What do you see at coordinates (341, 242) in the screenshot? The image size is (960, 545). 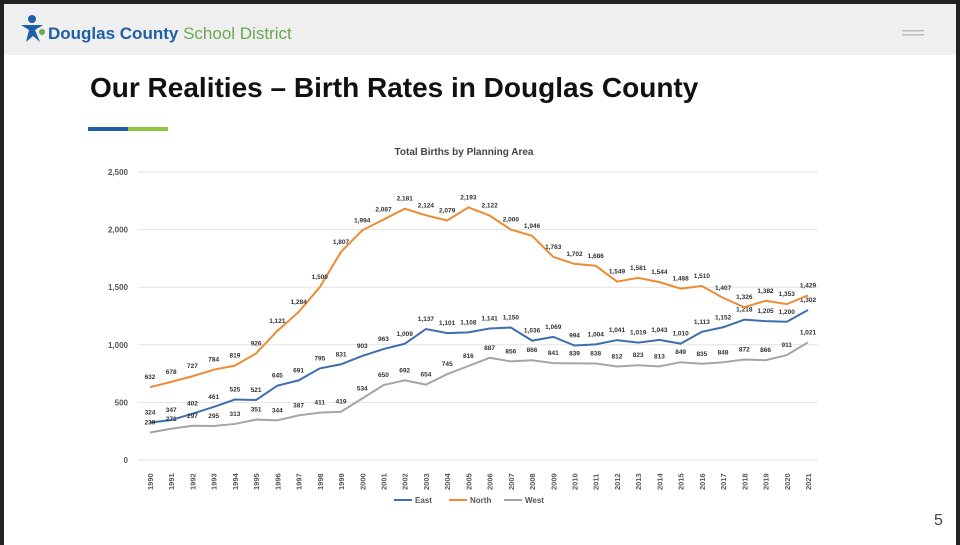 I see `data-label: 1,807` at bounding box center [341, 242].